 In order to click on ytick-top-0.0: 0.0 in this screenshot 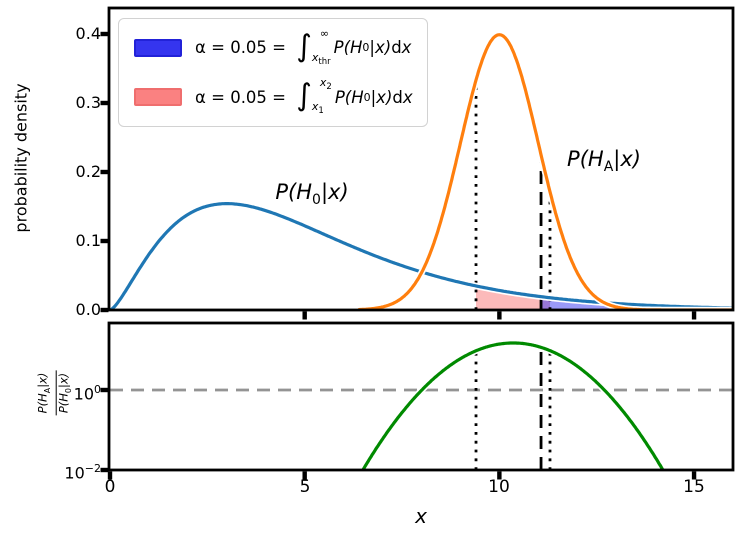, I will do `click(88, 309)`.